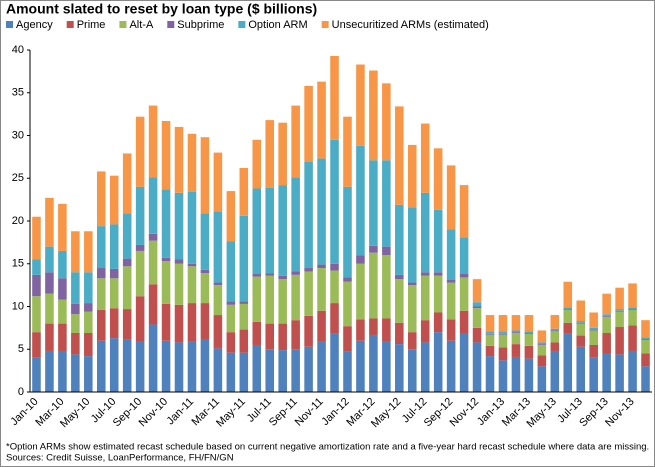  Describe the element at coordinates (242, 24) in the screenshot. I see `legend-swatch` at that location.